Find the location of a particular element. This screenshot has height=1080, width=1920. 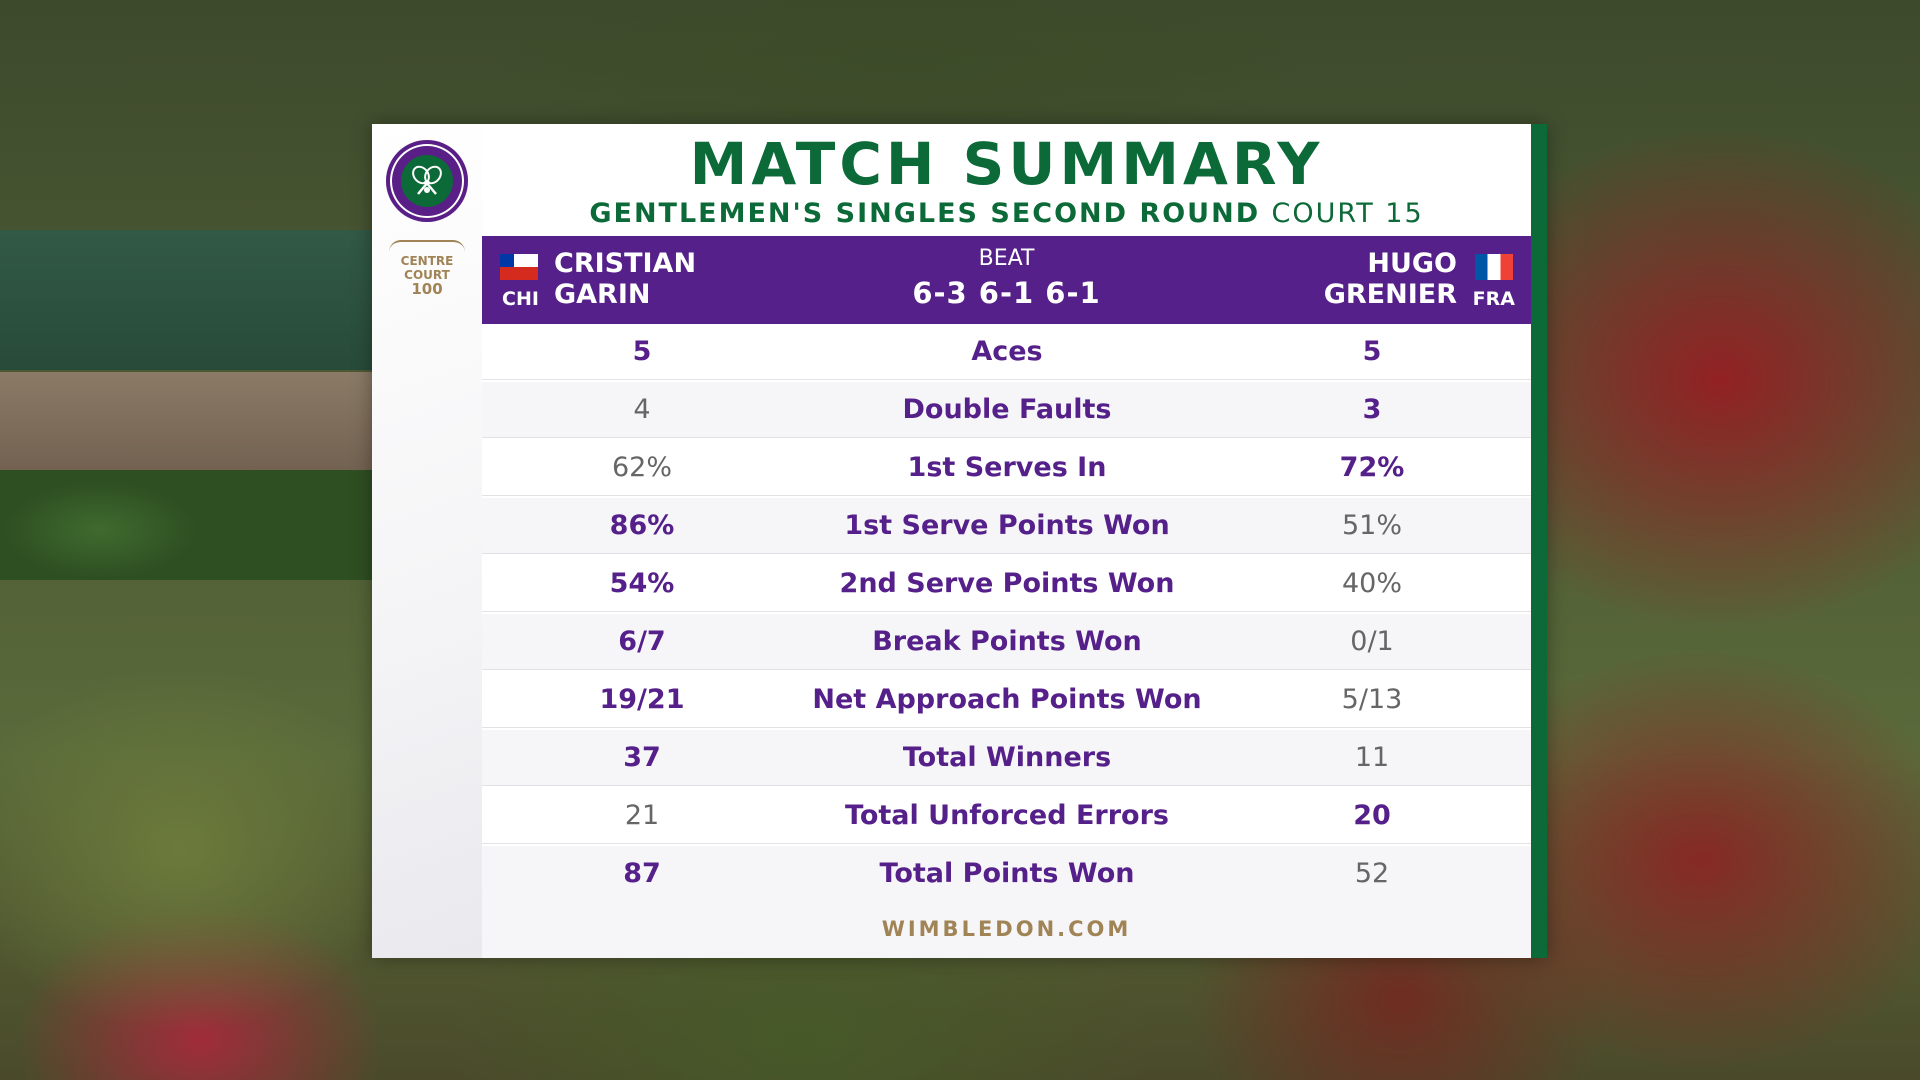

round-name: GENTLEMEN'S SINGLES SECOND ROUND is located at coordinates (925, 213).